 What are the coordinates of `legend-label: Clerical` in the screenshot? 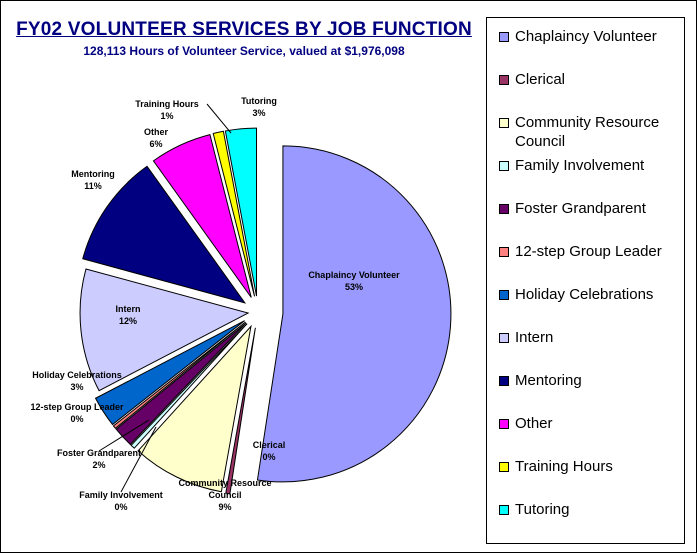 It's located at (540, 79).